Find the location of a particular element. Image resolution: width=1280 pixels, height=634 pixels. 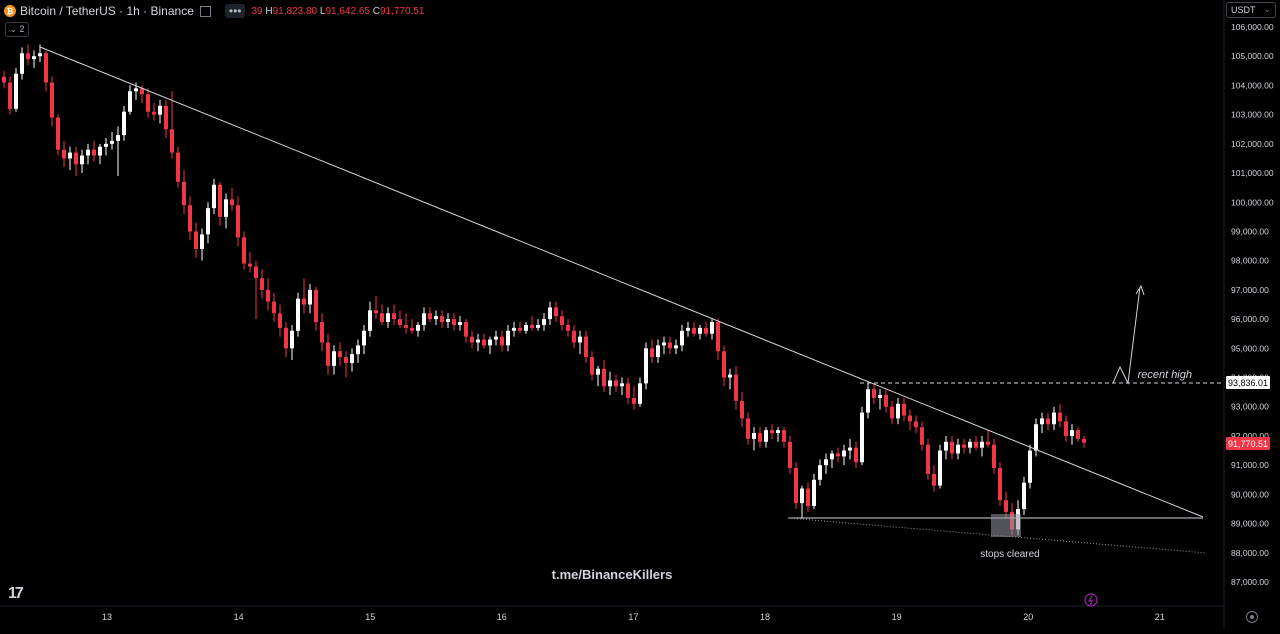

price-tick-label: 93,000.00 is located at coordinates (1250, 407).